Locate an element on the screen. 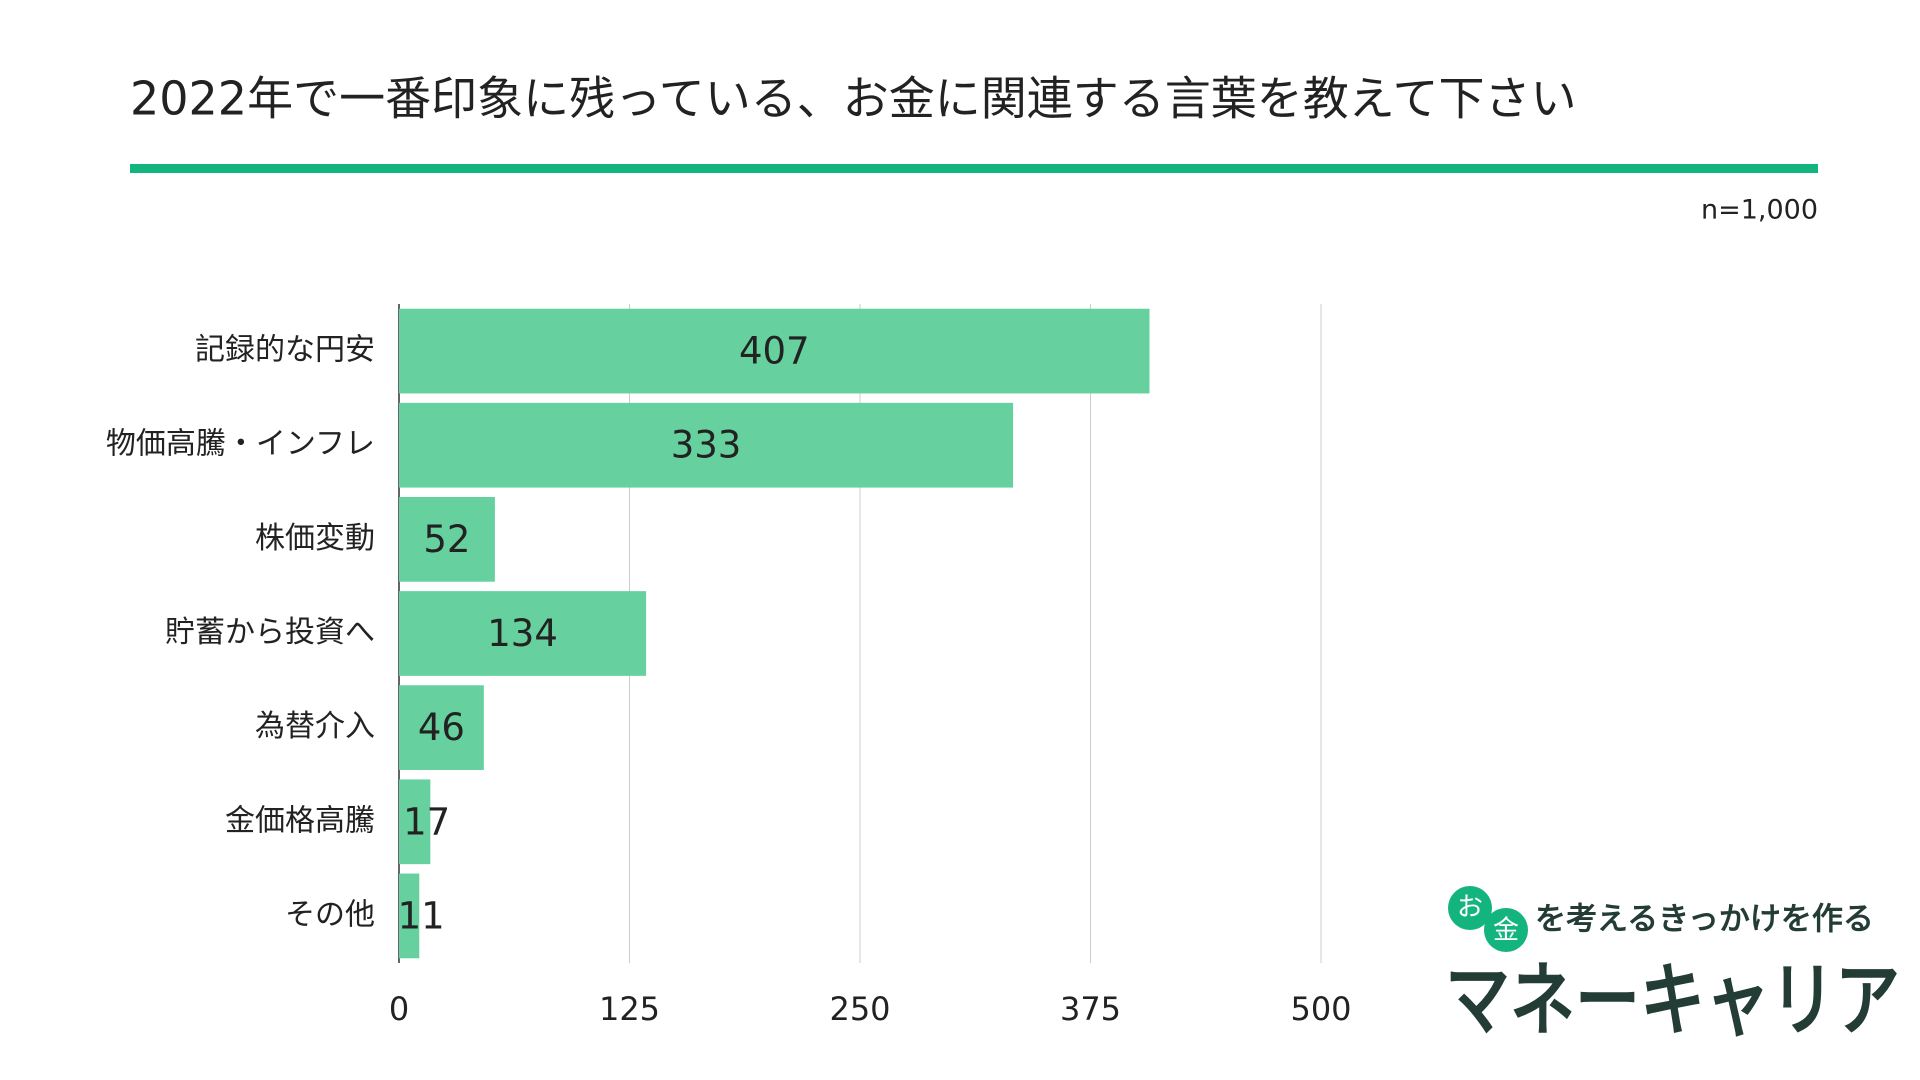  value-label: 407 is located at coordinates (774, 351).